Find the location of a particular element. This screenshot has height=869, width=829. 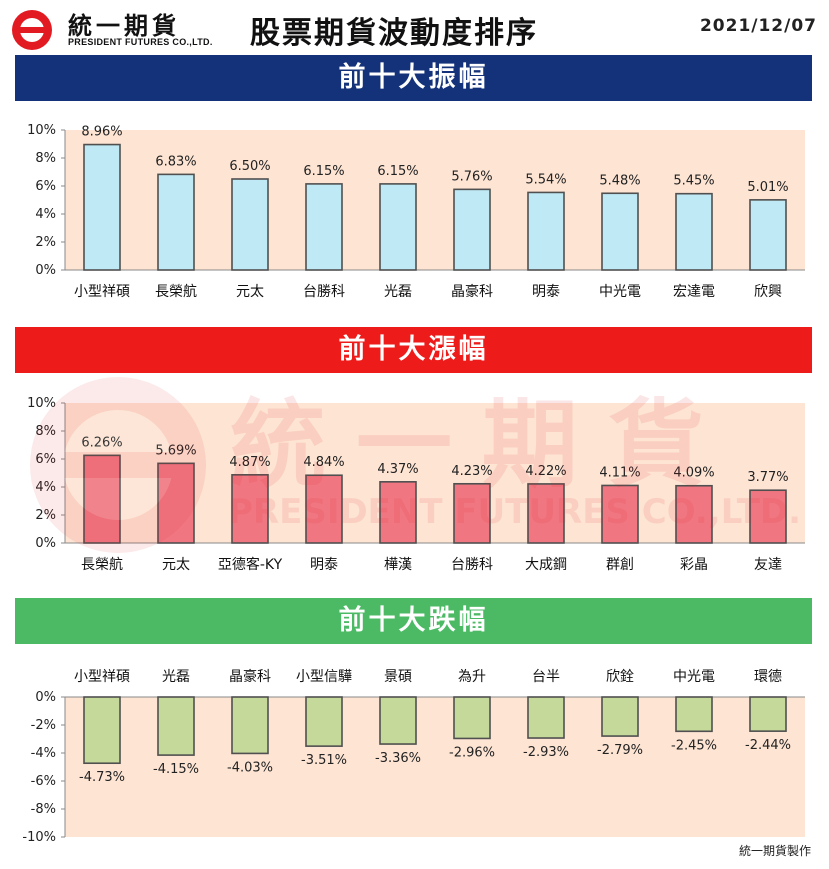

data-label: -2.96% is located at coordinates (472, 752).